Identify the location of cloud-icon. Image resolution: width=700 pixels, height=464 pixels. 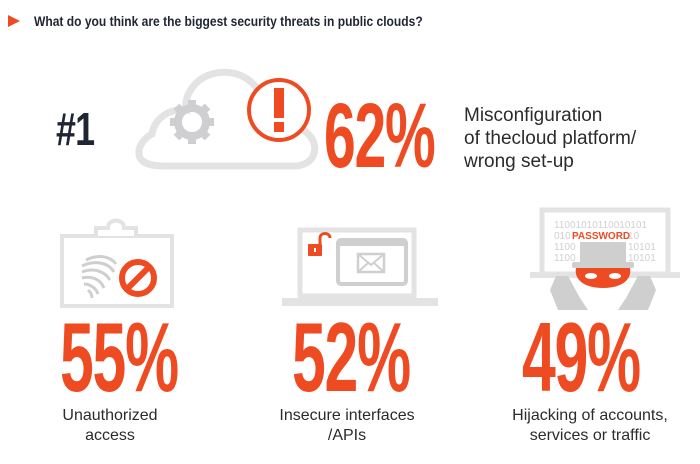
(227, 119).